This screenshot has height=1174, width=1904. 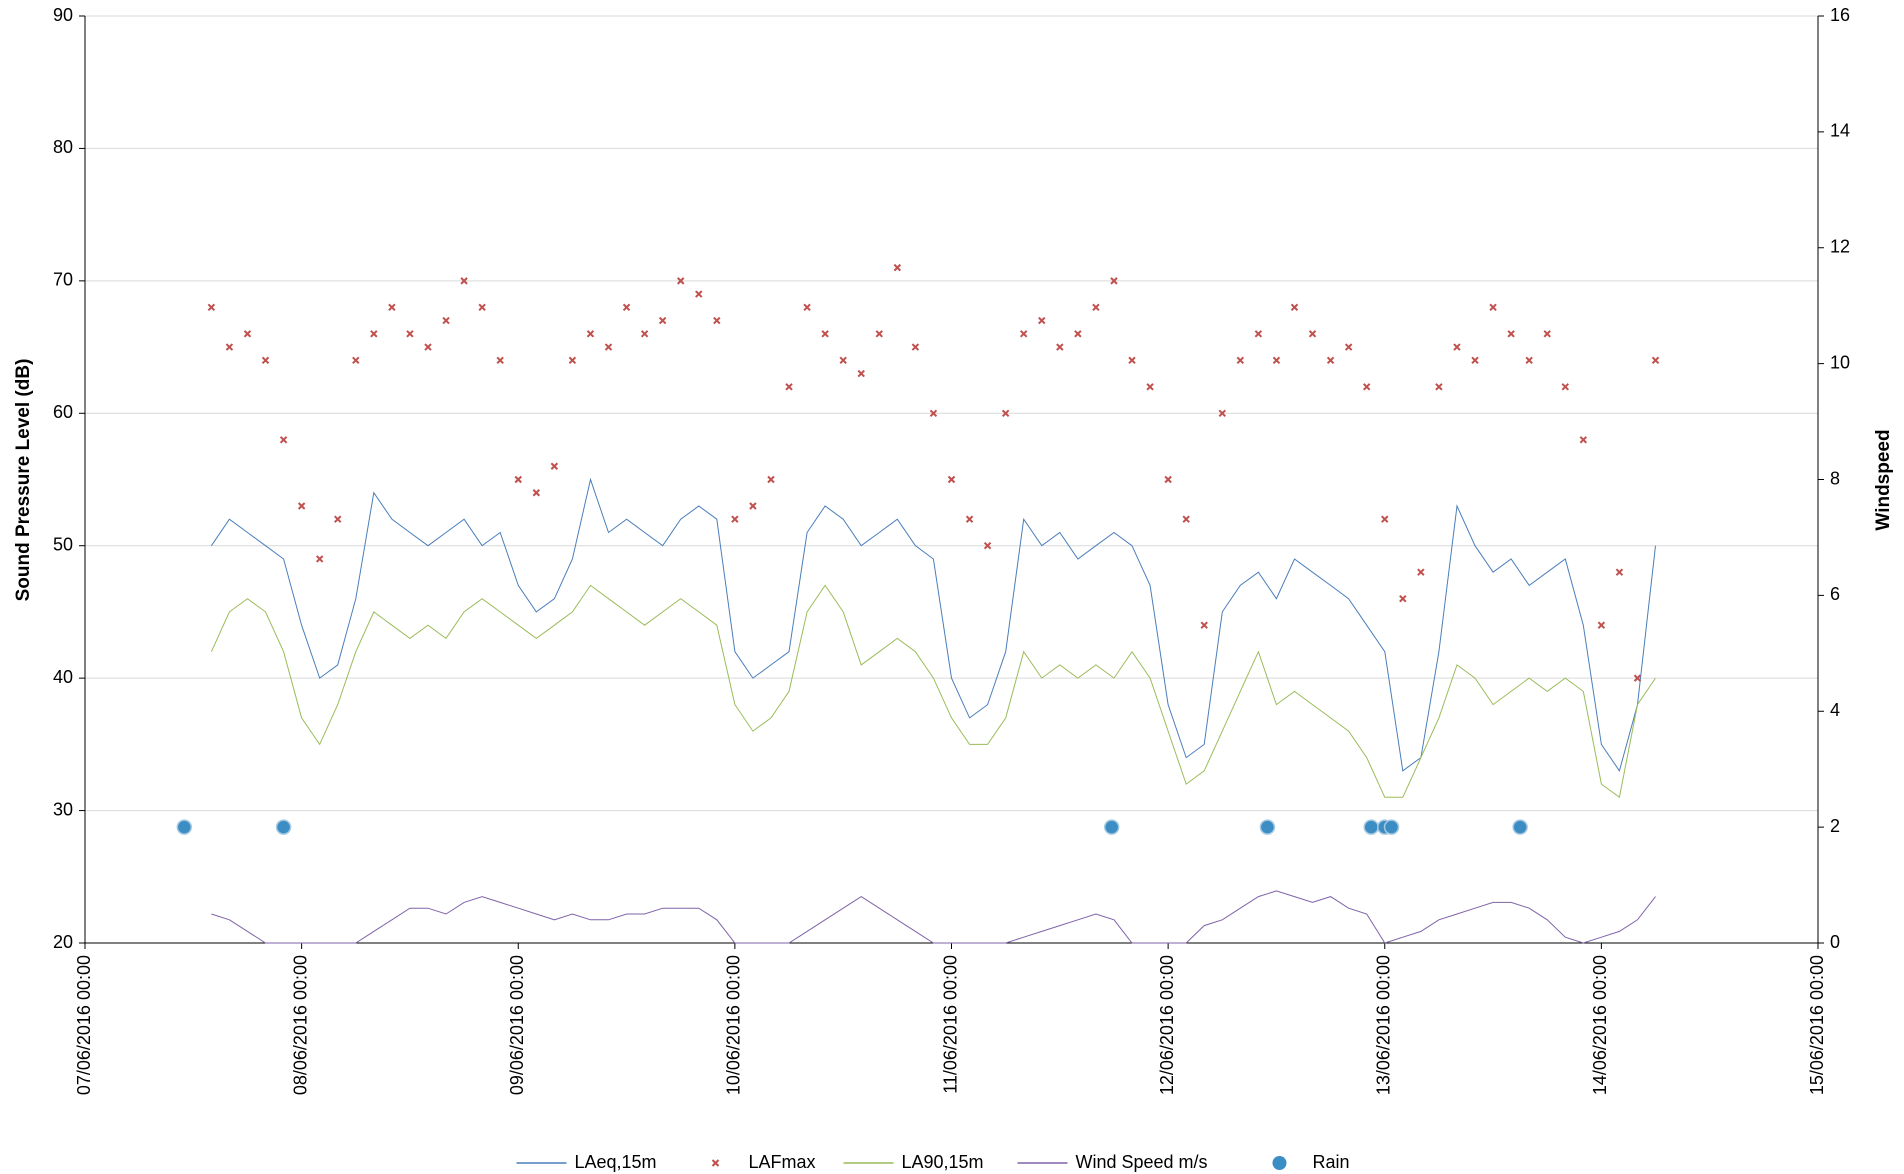 I want to click on y2-tick-label: 12, so click(x=1840, y=247).